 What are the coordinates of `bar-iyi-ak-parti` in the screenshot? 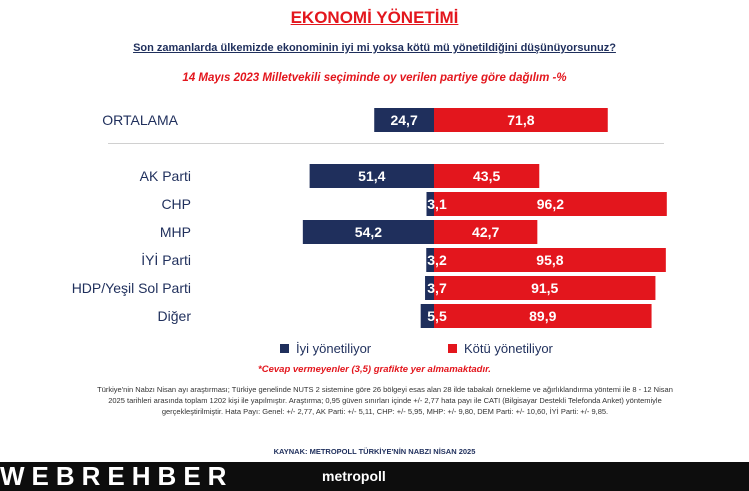 It's located at (371, 176).